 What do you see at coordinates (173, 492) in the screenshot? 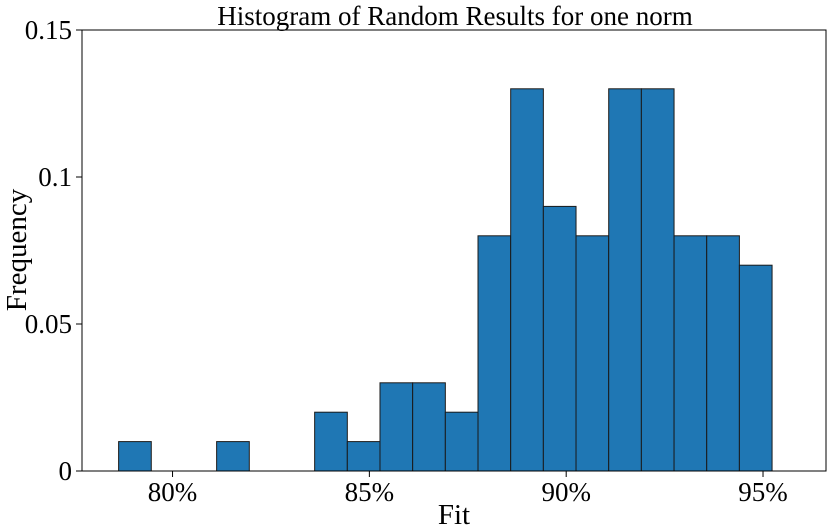
I see `x-tick-label: 80%` at bounding box center [173, 492].